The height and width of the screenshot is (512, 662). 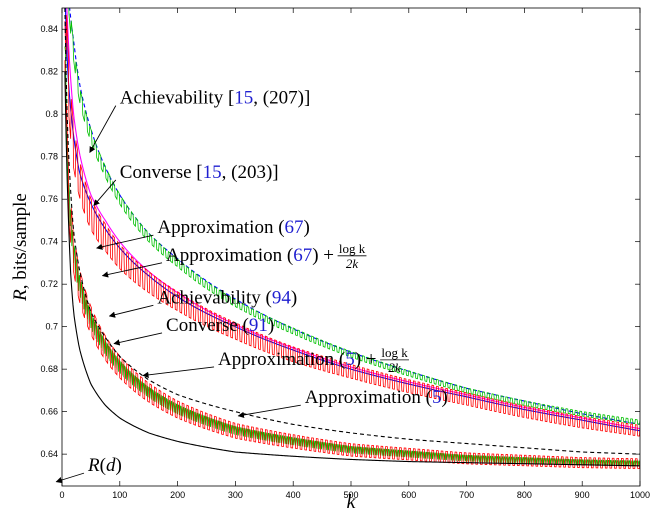 I want to click on annotation-text: Achievability [15, (207)], so click(x=215, y=98).